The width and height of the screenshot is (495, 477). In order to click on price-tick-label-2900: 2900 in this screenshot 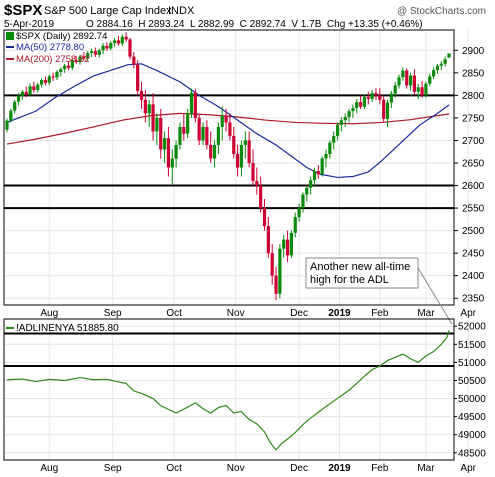, I will do `click(473, 51)`.